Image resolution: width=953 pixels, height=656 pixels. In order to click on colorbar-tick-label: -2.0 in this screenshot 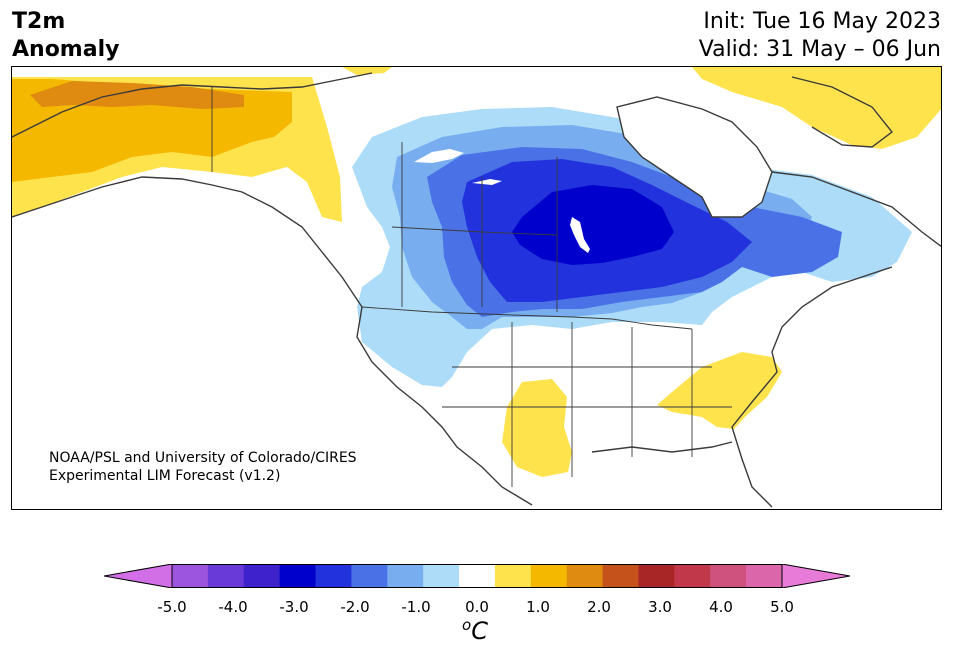, I will do `click(355, 607)`.